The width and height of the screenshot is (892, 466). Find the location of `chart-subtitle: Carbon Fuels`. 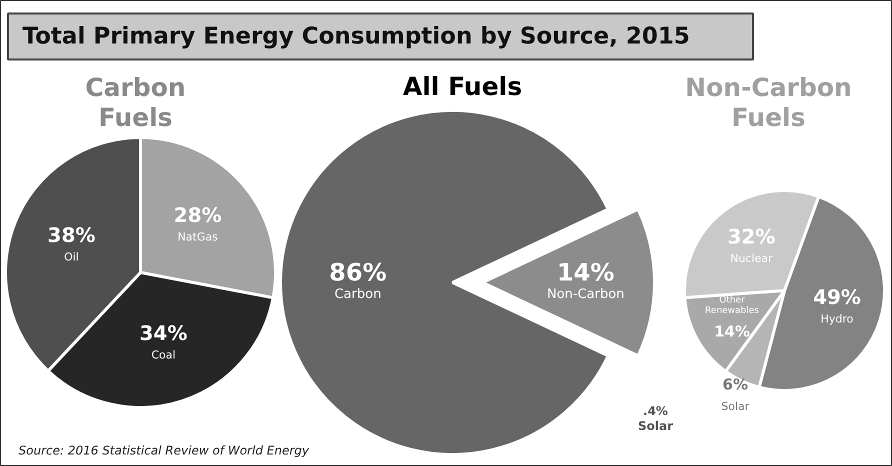

chart-subtitle: Carbon Fuels is located at coordinates (135, 102).